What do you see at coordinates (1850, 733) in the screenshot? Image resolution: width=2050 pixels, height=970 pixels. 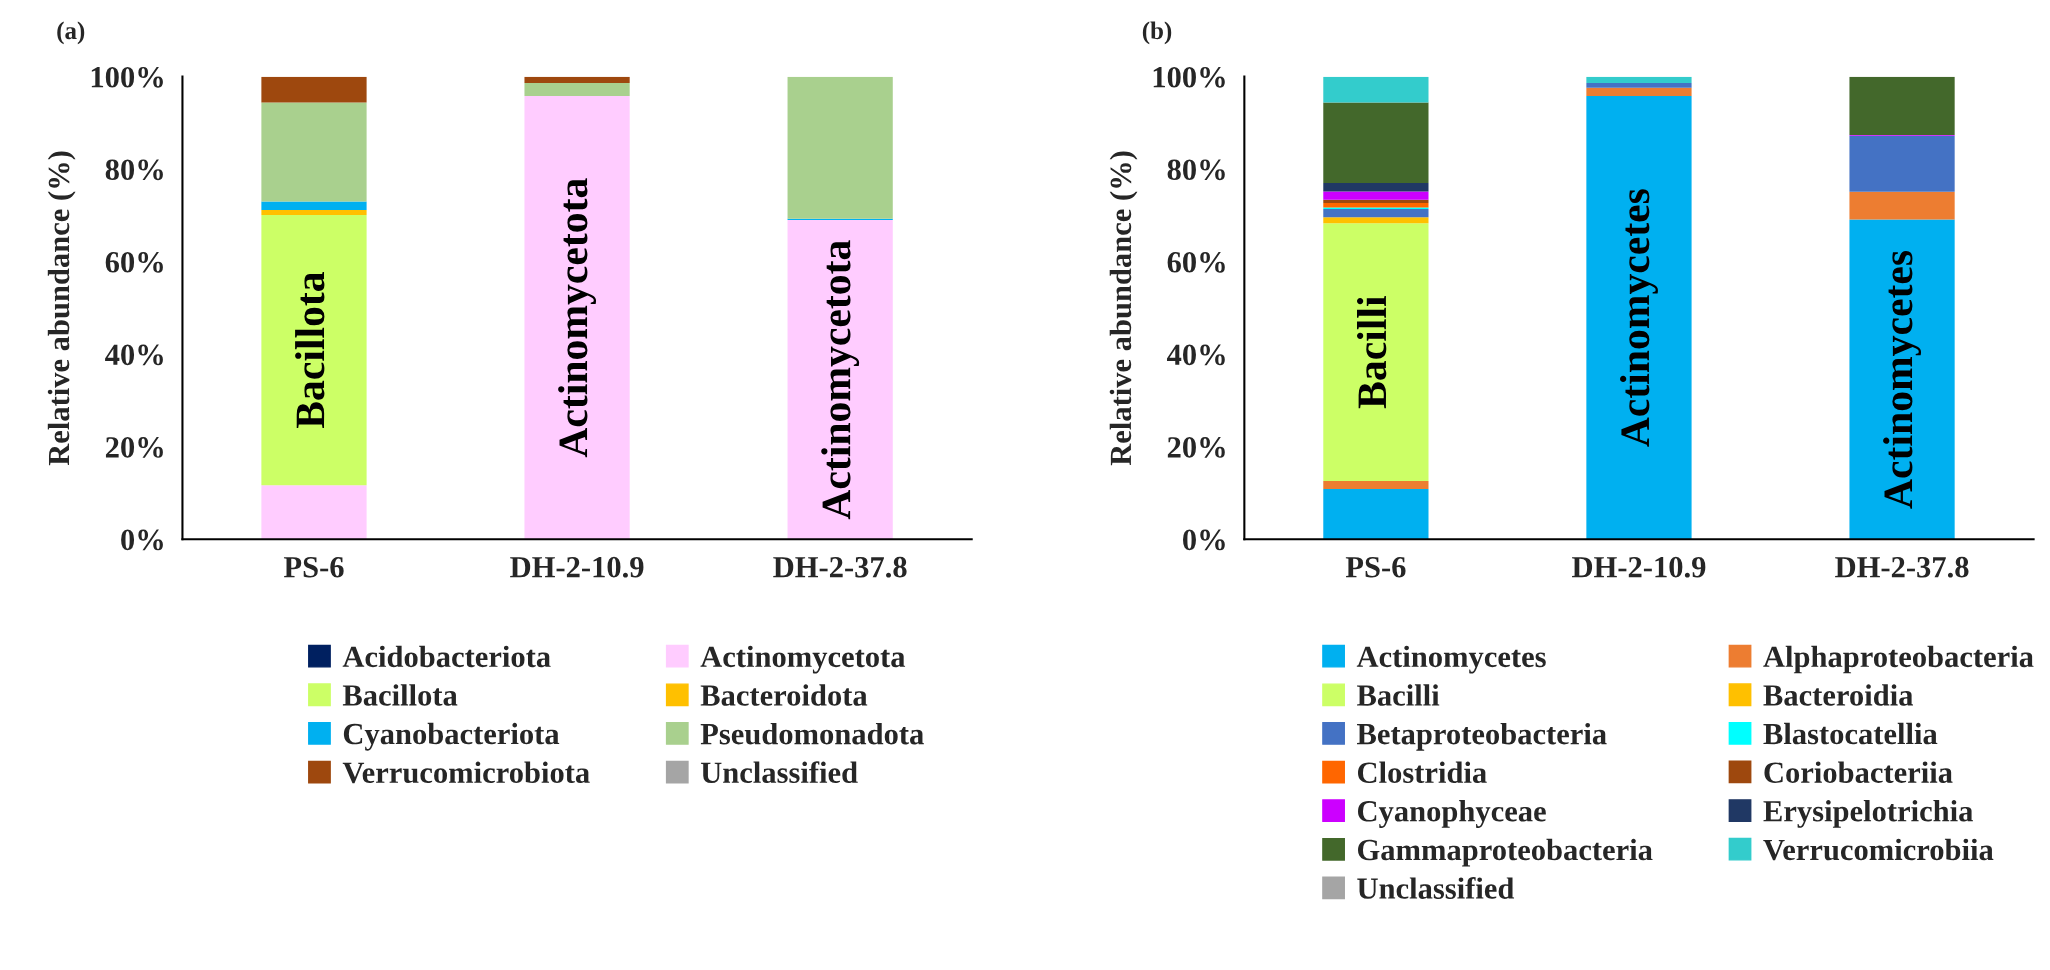 I see `legend-label: Blastocatellia` at bounding box center [1850, 733].